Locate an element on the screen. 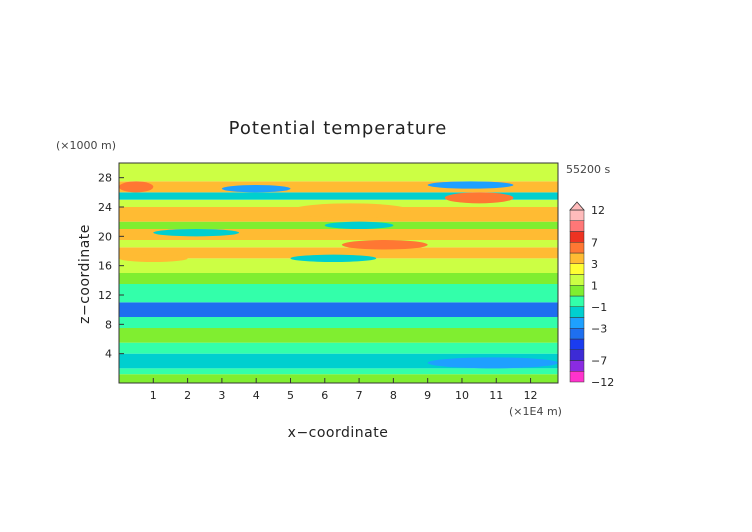  y-tick-label-6: 28 is located at coordinates (105, 178).